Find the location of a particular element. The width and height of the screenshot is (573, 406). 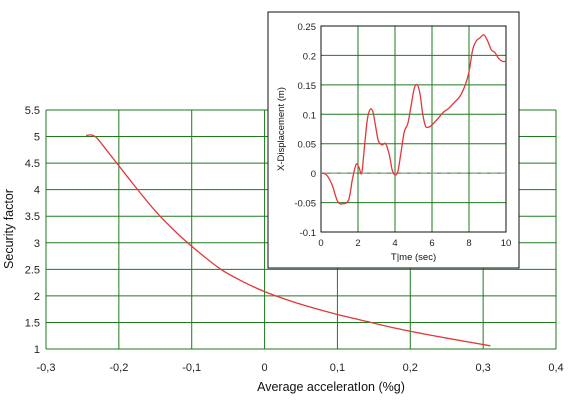

main-x-tick-label: -0,3 is located at coordinates (46, 368).